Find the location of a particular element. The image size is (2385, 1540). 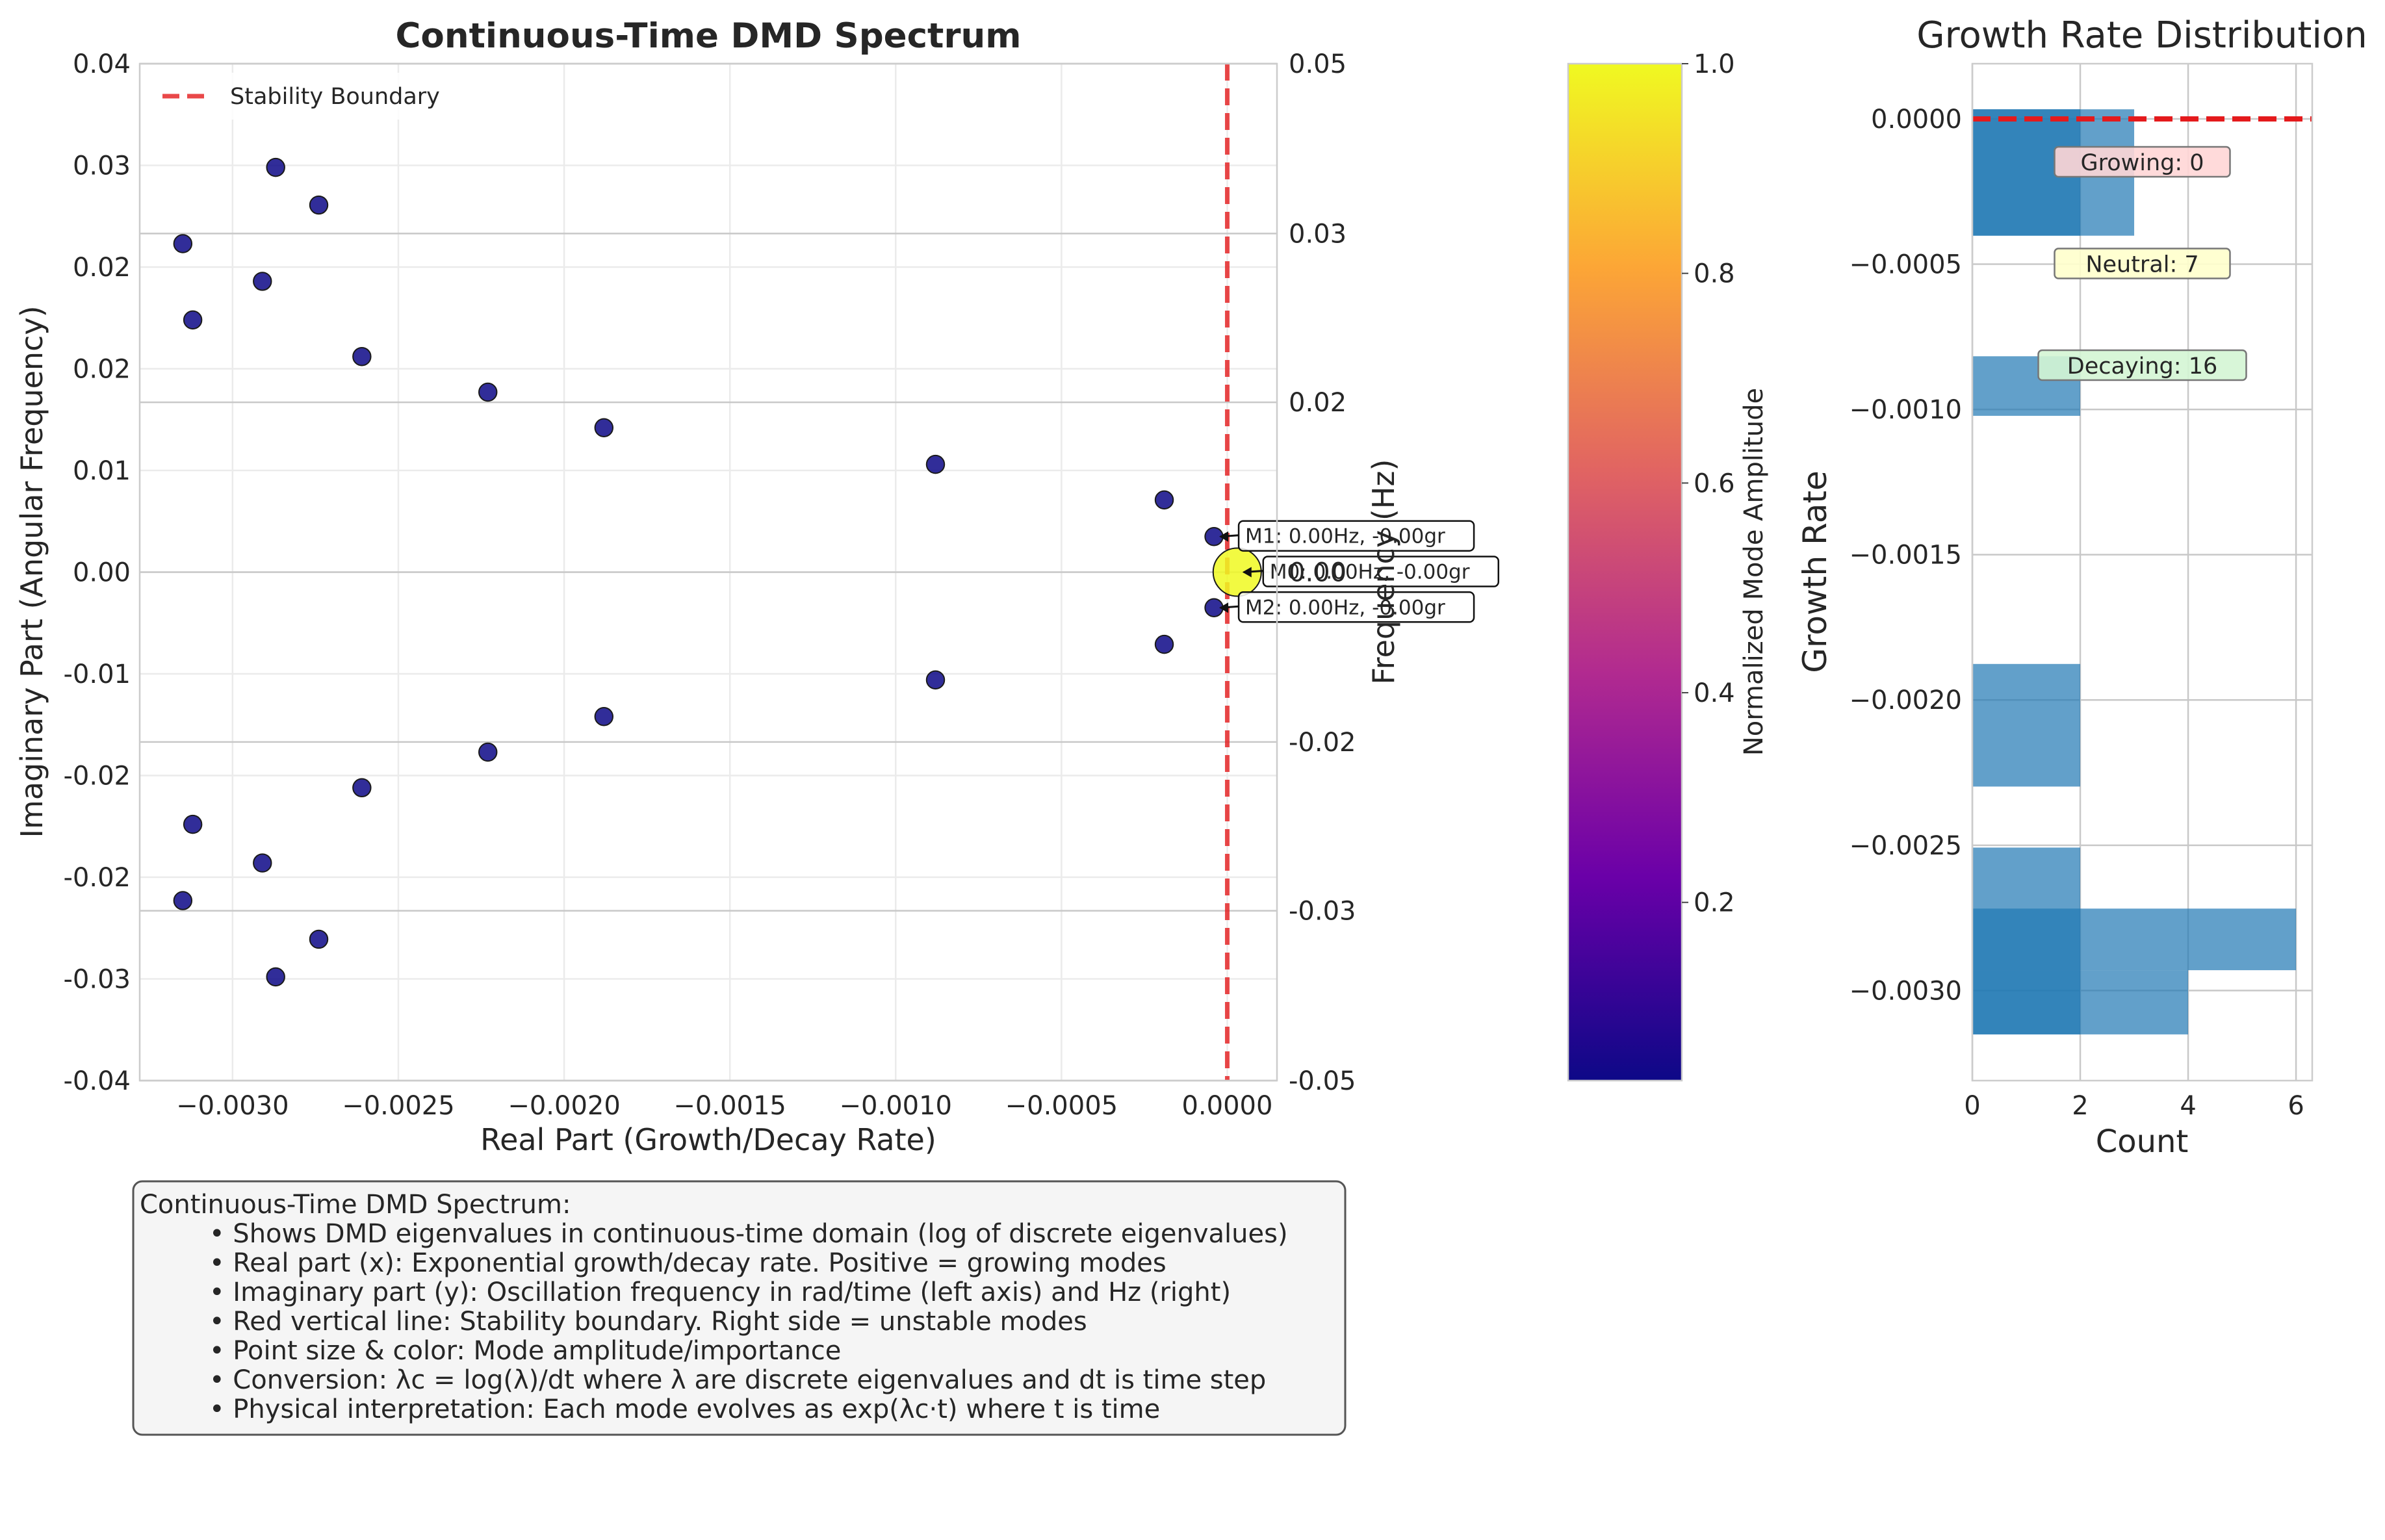

scatter-y-tick-label: 0.01 is located at coordinates (102, 471).